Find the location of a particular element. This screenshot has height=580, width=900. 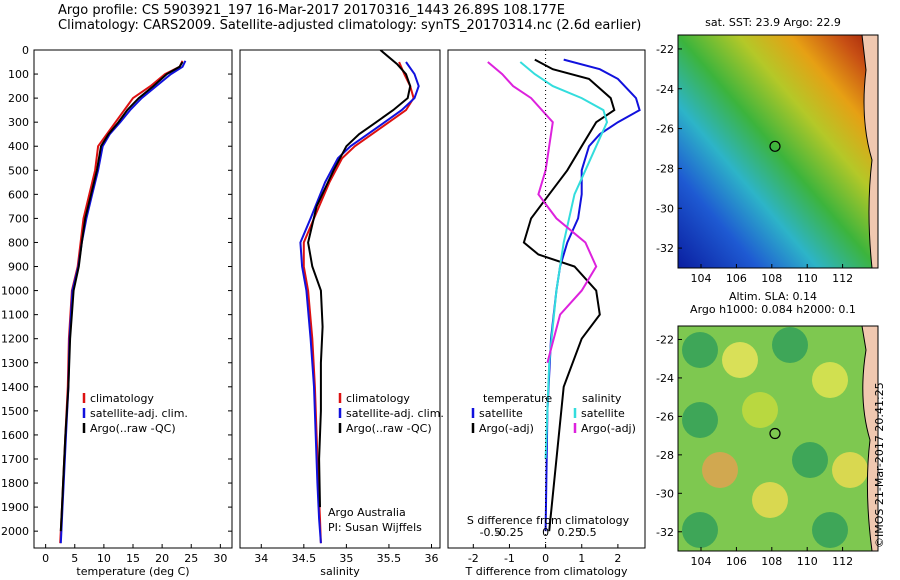

y-tick-label: -28 is located at coordinates (665, 168).